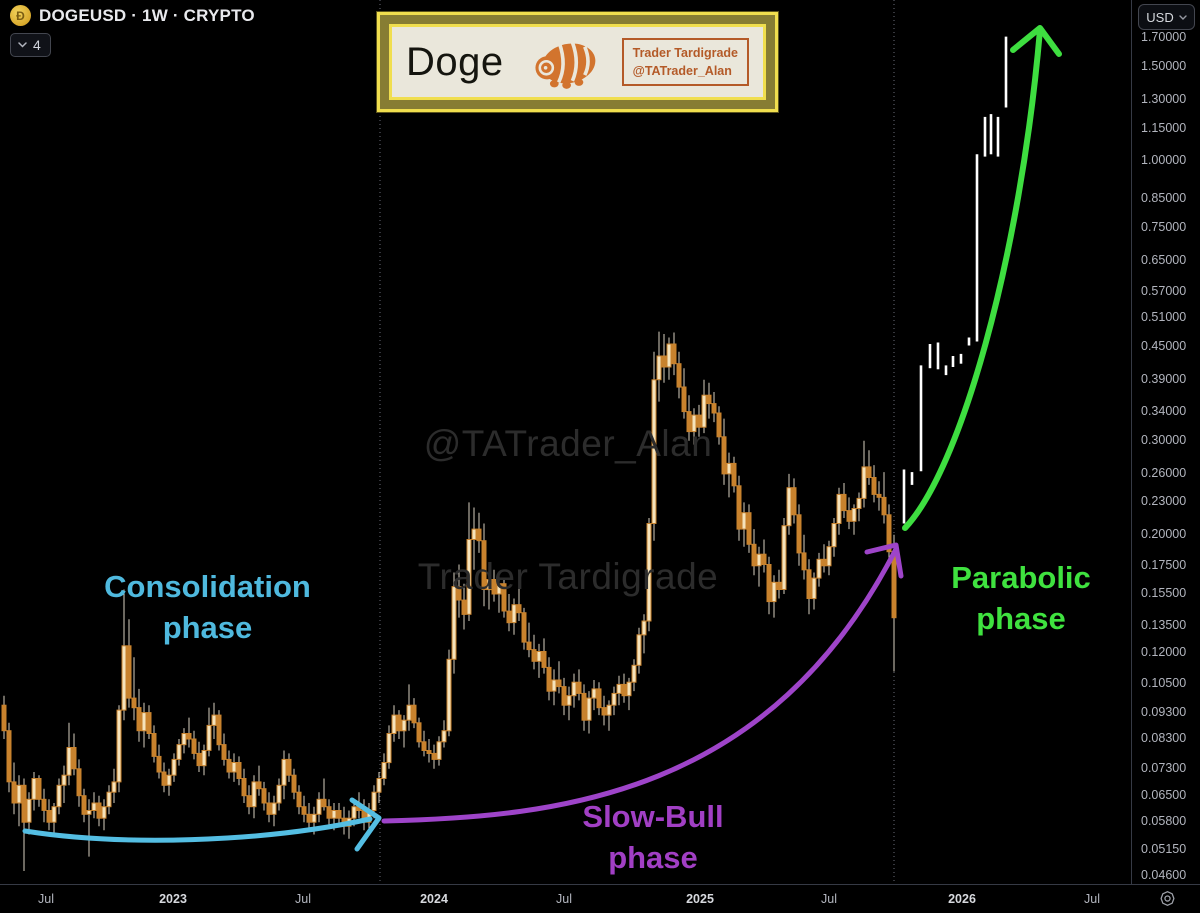 The height and width of the screenshot is (913, 1200). I want to click on parabolic-phase-label: Parabolic phase, so click(1021, 599).